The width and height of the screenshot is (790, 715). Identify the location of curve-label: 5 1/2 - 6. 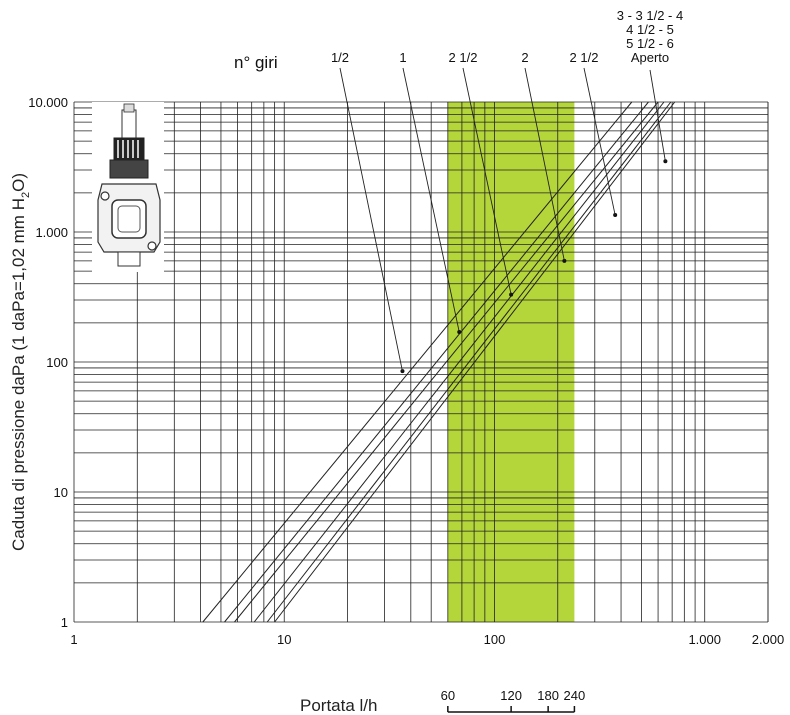
(650, 43).